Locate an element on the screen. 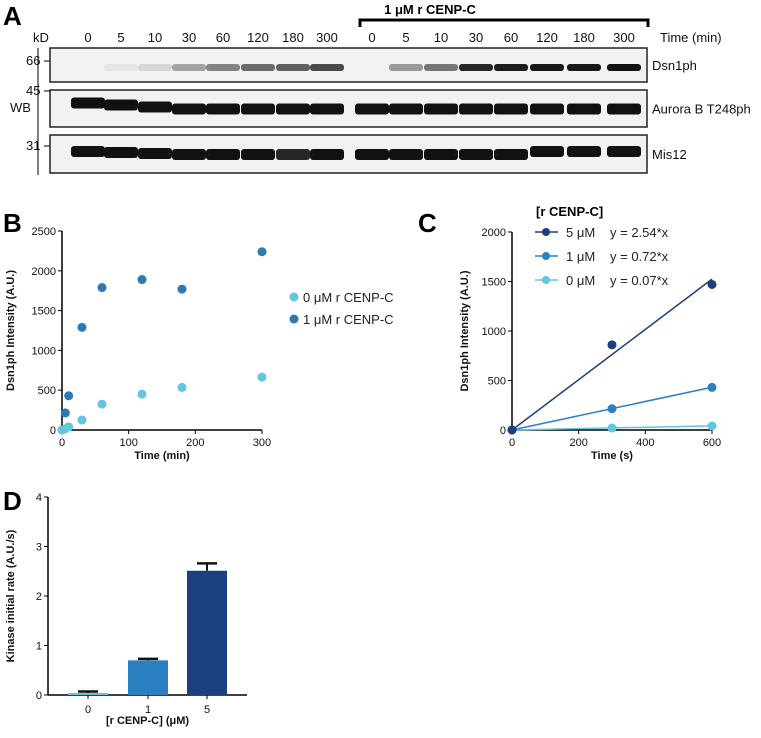  panel-label-c: C is located at coordinates (427, 223).